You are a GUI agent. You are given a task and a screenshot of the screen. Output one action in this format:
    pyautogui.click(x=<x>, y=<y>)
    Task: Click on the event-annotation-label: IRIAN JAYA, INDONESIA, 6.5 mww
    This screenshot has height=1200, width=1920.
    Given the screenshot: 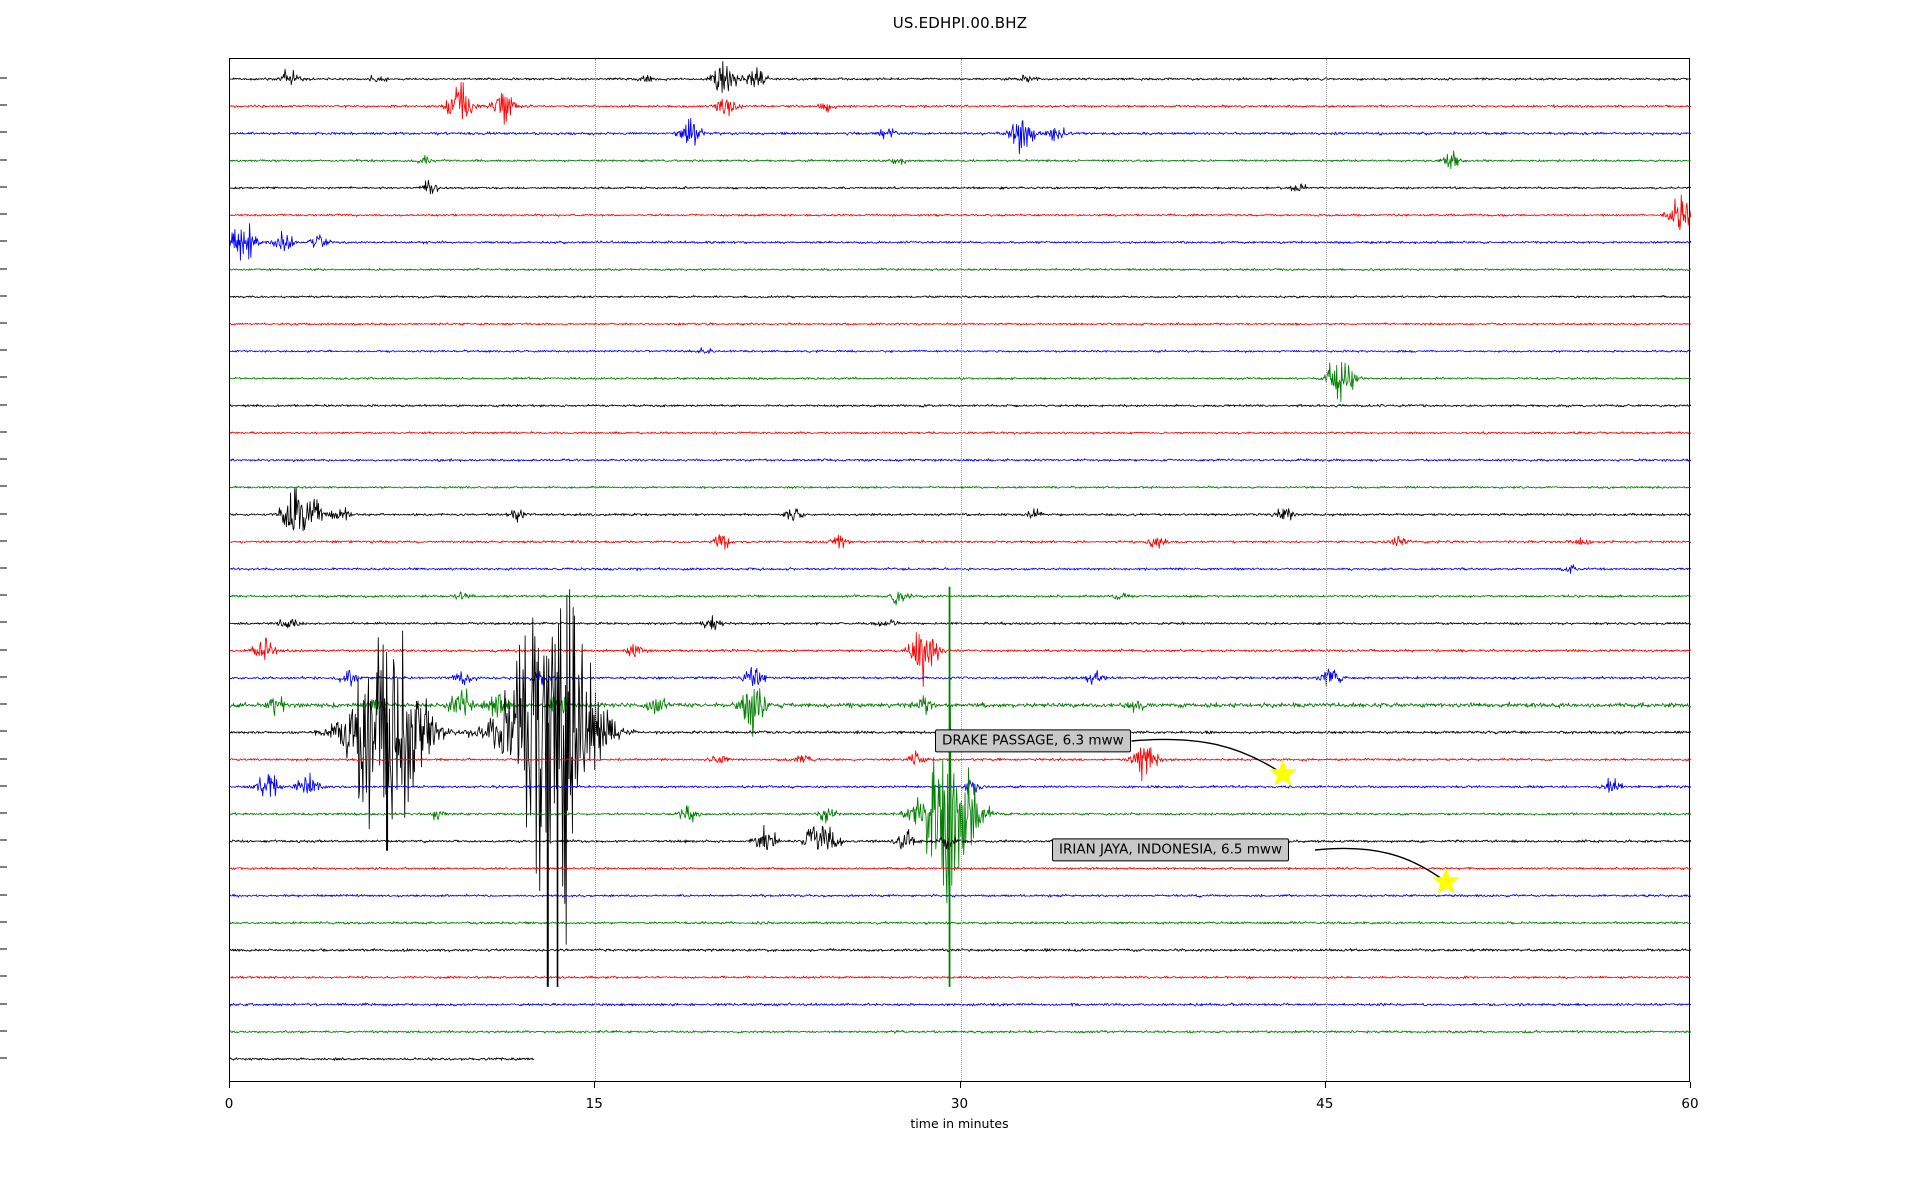 What is the action you would take?
    pyautogui.click(x=1171, y=850)
    